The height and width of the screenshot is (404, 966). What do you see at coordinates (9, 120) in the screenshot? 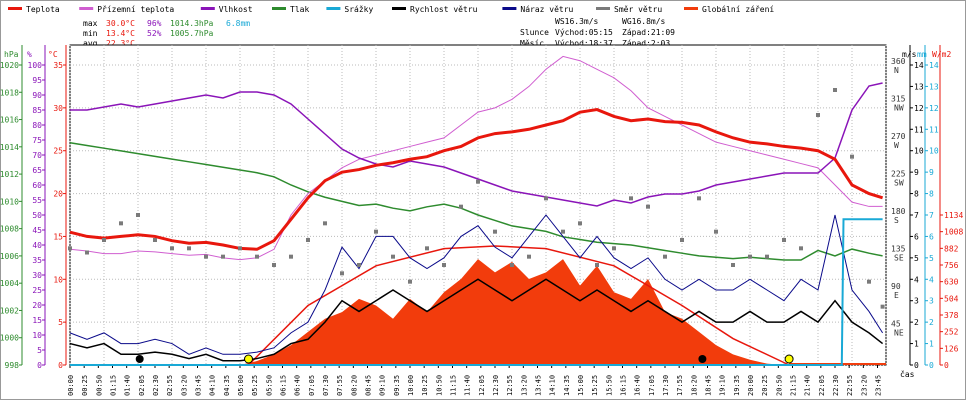
I see `left-axis-label: 1016` at bounding box center [9, 120].